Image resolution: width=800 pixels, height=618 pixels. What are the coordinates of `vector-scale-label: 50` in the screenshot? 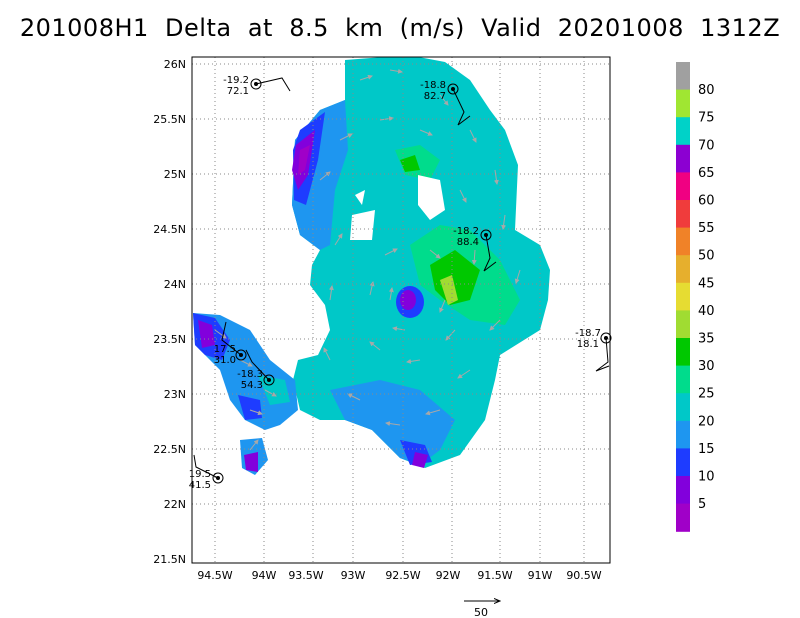 It's located at (481, 612).